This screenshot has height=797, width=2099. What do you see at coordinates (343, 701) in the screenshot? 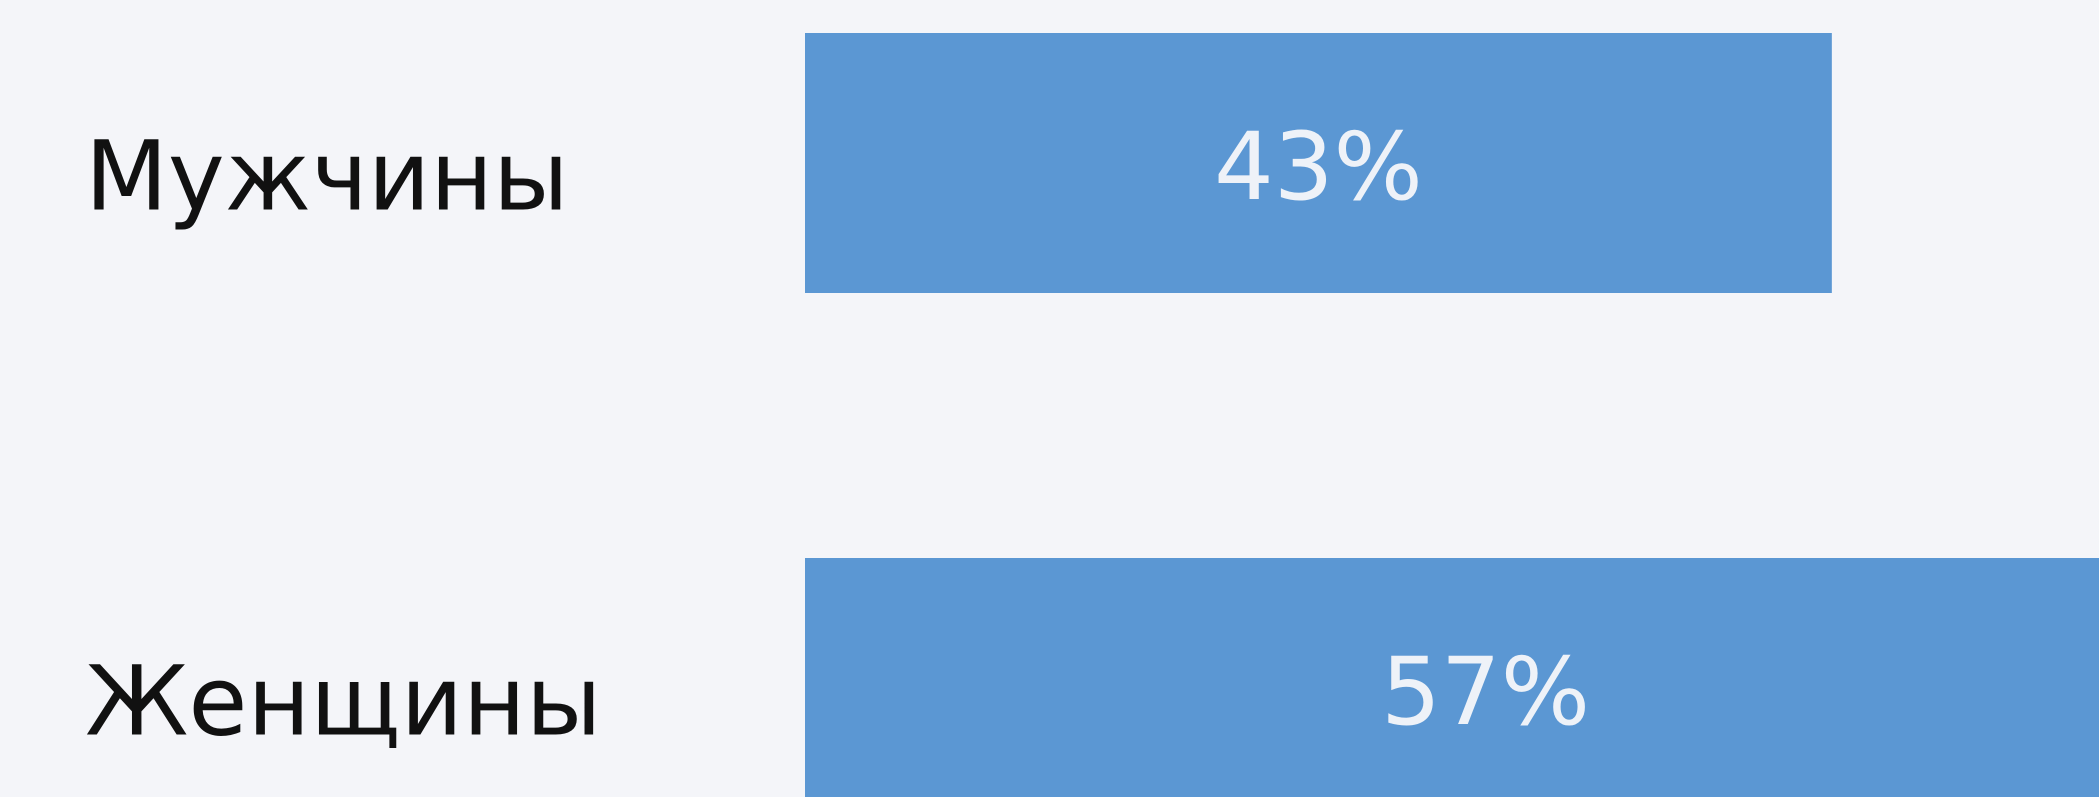
I see `category-label: Женщины` at bounding box center [343, 701].